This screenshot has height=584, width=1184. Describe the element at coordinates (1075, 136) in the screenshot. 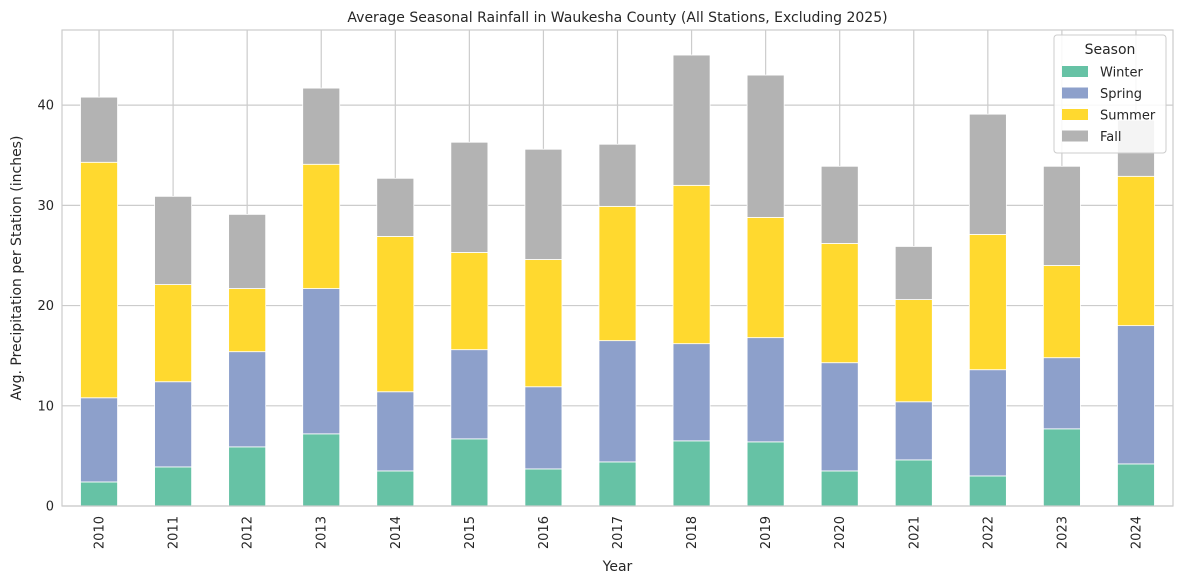

I see `legend-swatch-fall` at that location.